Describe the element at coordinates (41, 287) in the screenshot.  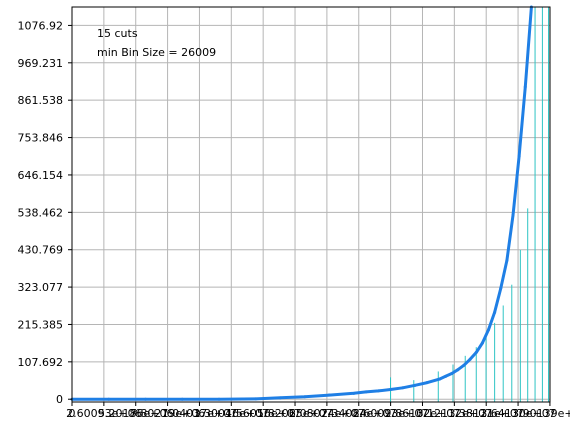
I see `y-tick-label: 323.077` at that location.